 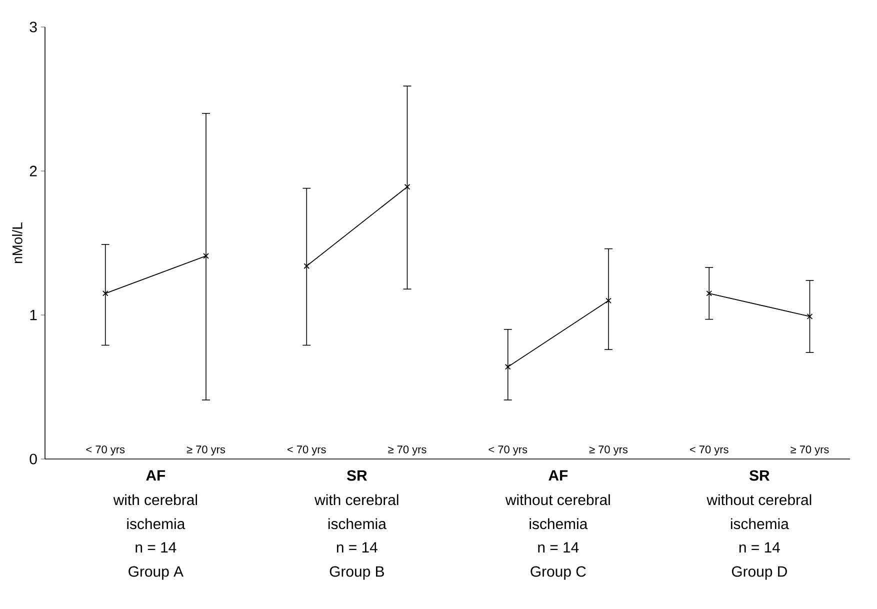 I want to click on text: Group B, so click(x=357, y=573).